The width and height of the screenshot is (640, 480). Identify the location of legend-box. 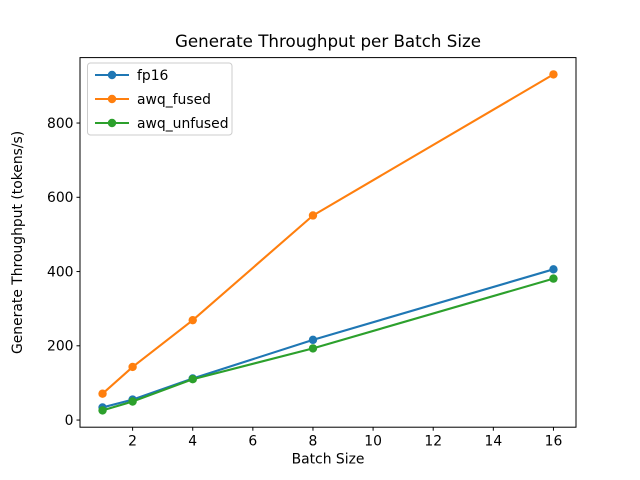
(160, 99).